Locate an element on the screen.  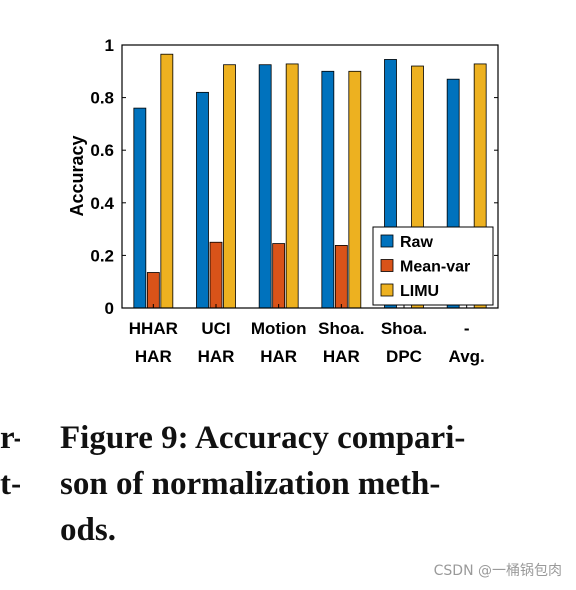
y-tick-label: 0 is located at coordinates (109, 308).